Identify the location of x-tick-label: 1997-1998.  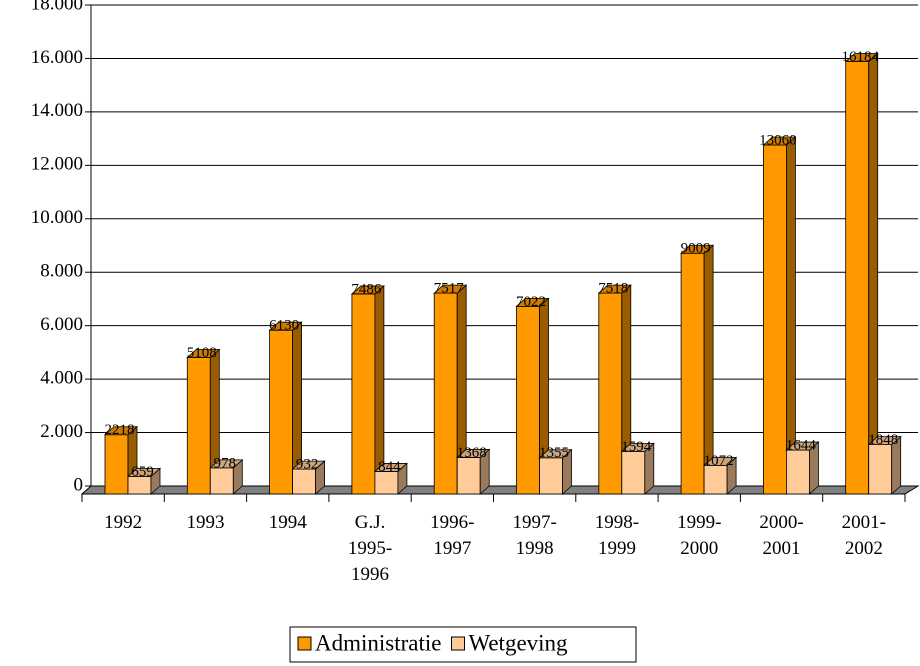
(534, 535).